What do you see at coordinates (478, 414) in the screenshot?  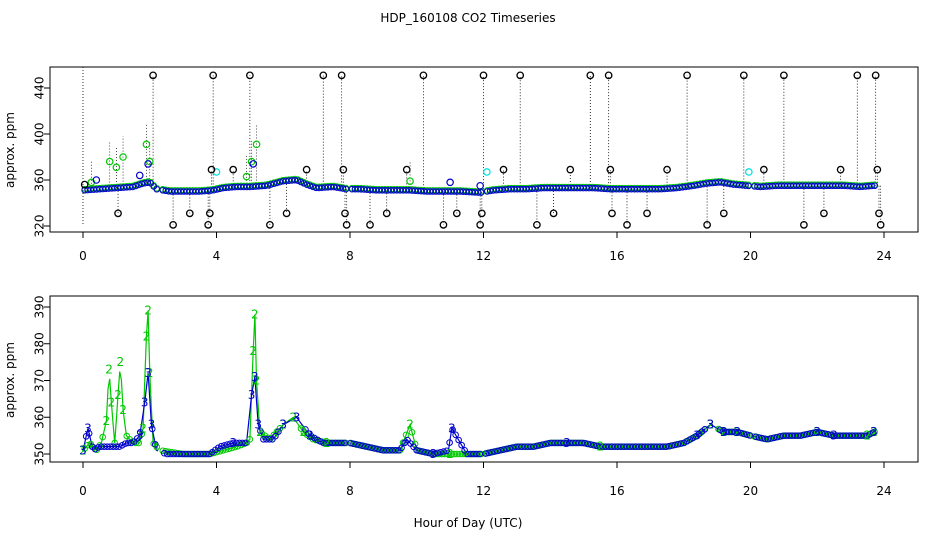 I see `bottom-series-line` at bounding box center [478, 414].